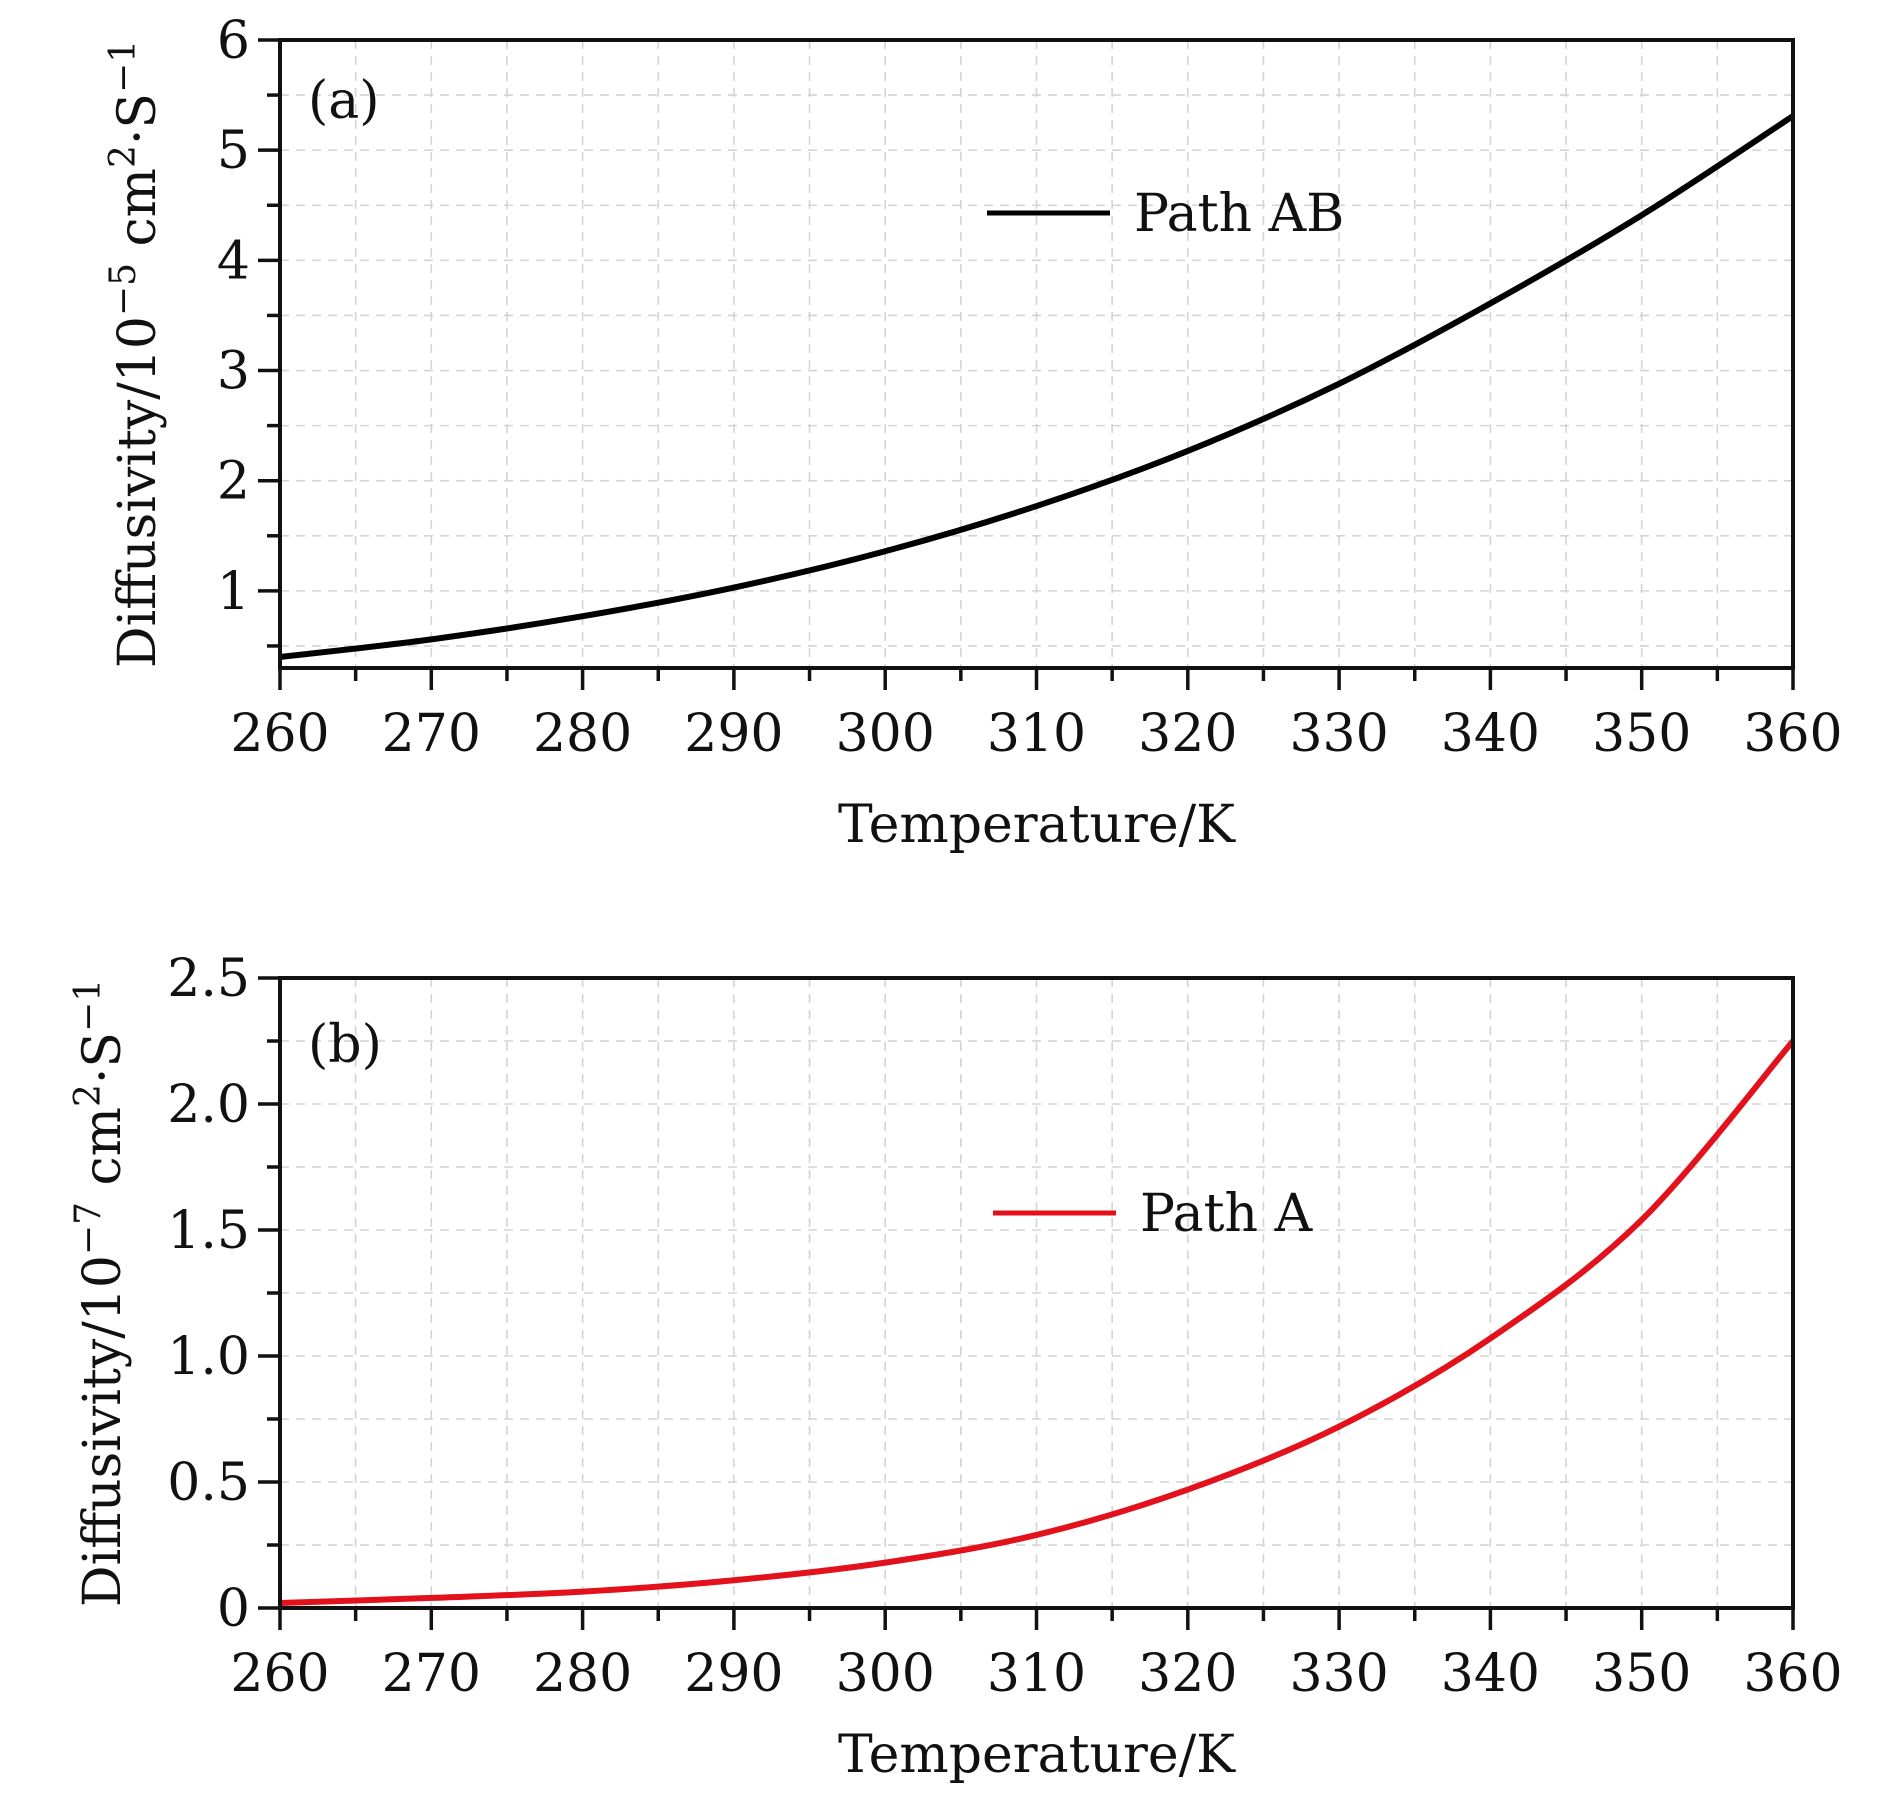 The image size is (1890, 1808). Describe the element at coordinates (138, 492) in the screenshot. I see `panel-a-y-axis-title-part: Diffusivity/10` at that location.